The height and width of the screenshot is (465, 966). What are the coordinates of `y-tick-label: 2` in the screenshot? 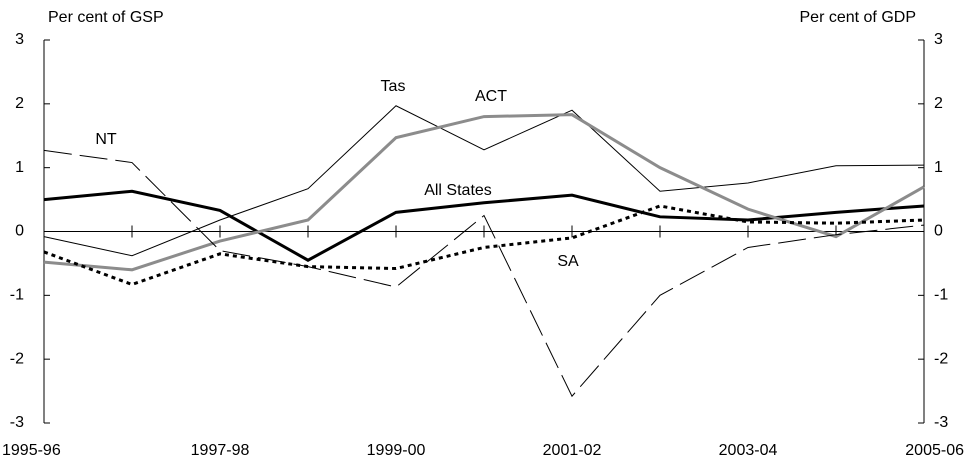 It's located at (19, 103).